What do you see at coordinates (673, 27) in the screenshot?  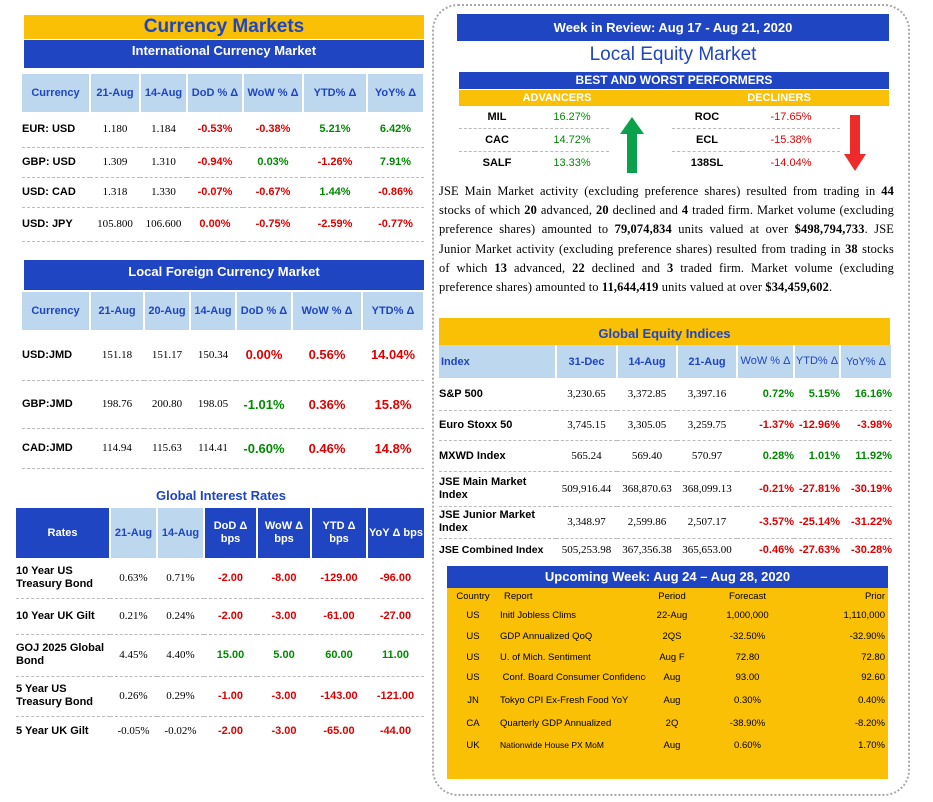 I see `week-review-title: Week in Review: Aug 17 - Aug 21, 2020` at bounding box center [673, 27].